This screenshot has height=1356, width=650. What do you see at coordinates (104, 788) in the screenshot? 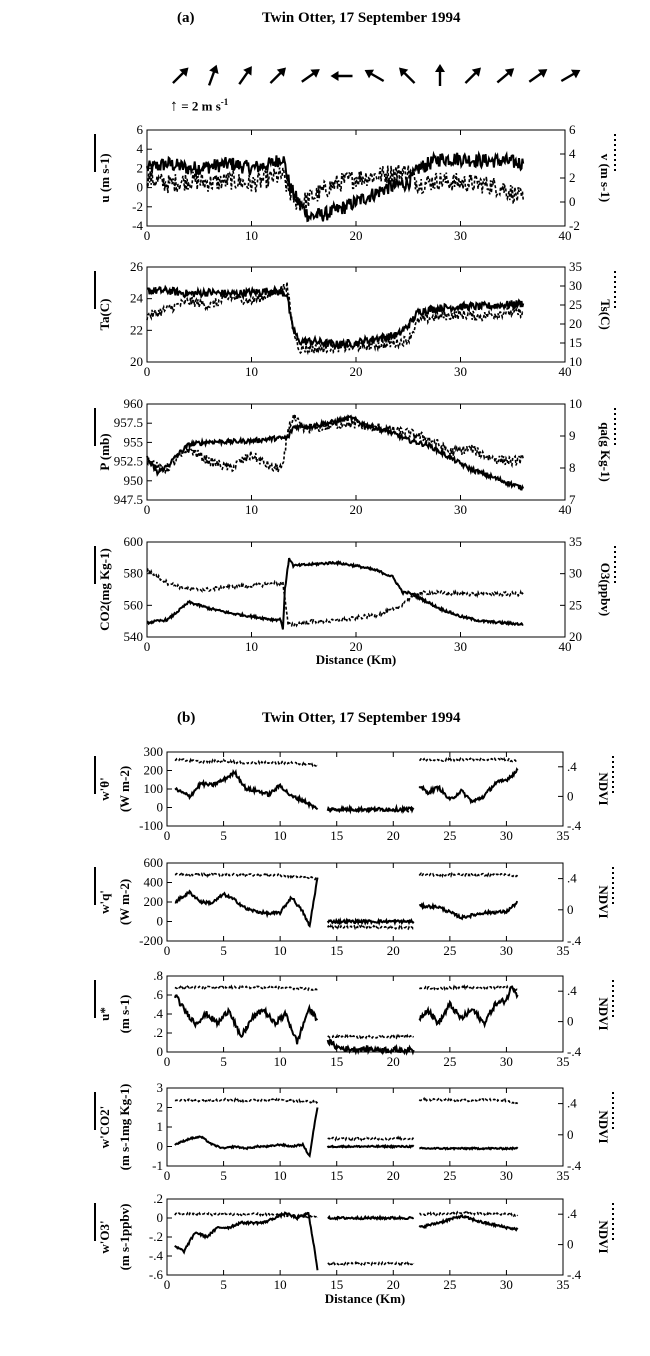
I see `y-axis-label: w'θ'` at bounding box center [104, 788].